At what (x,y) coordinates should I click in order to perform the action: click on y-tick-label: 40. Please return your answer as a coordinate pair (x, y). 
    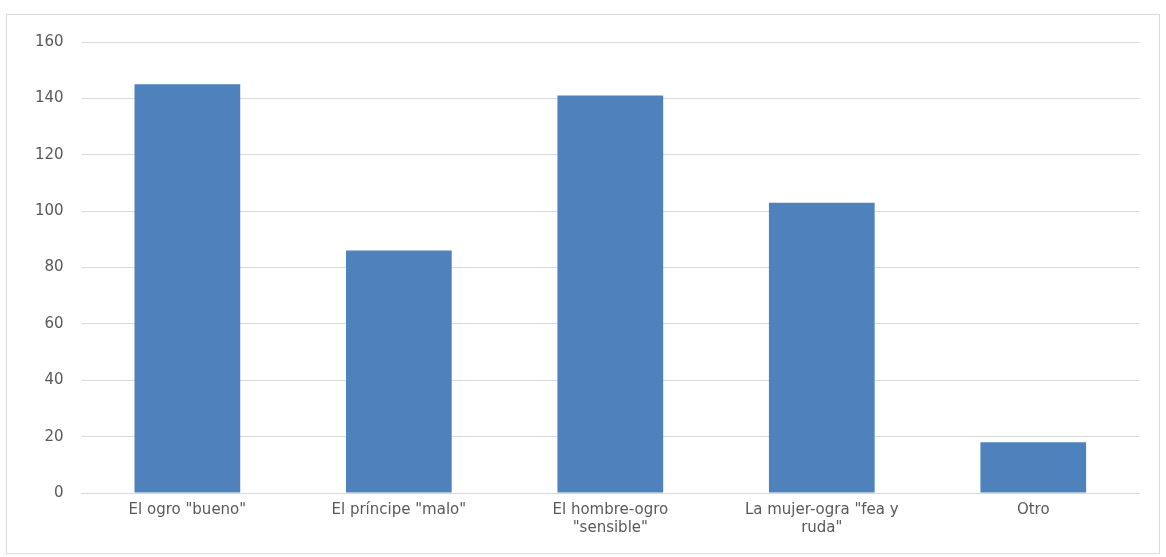
    Looking at the image, I should click on (54, 379).